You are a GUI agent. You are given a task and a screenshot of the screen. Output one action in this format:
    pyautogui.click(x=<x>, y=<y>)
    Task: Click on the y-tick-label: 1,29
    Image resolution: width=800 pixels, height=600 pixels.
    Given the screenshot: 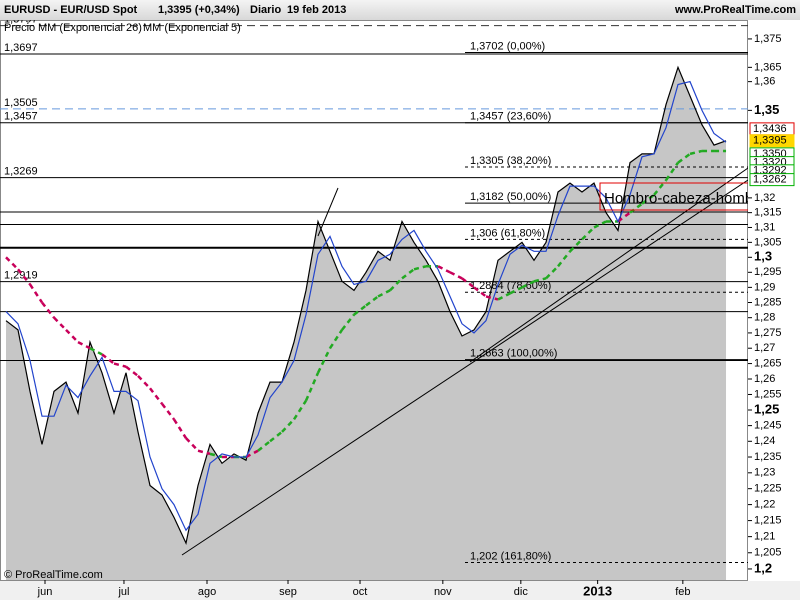 What is the action you would take?
    pyautogui.click(x=764, y=287)
    